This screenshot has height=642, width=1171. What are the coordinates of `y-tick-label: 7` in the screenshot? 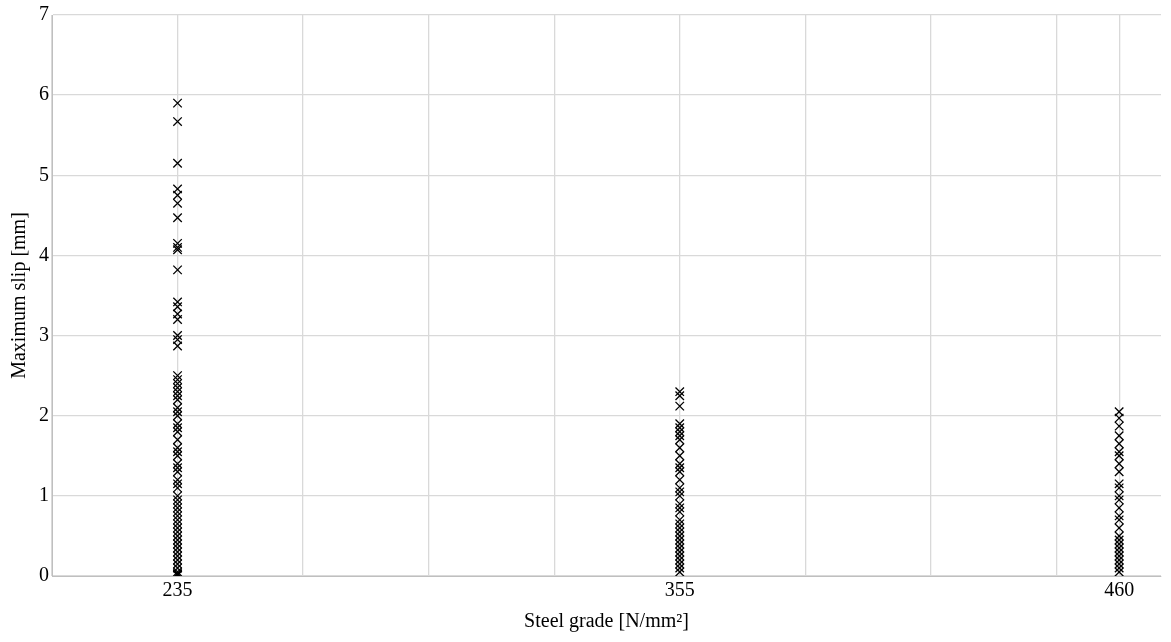 It's located at (44, 13).